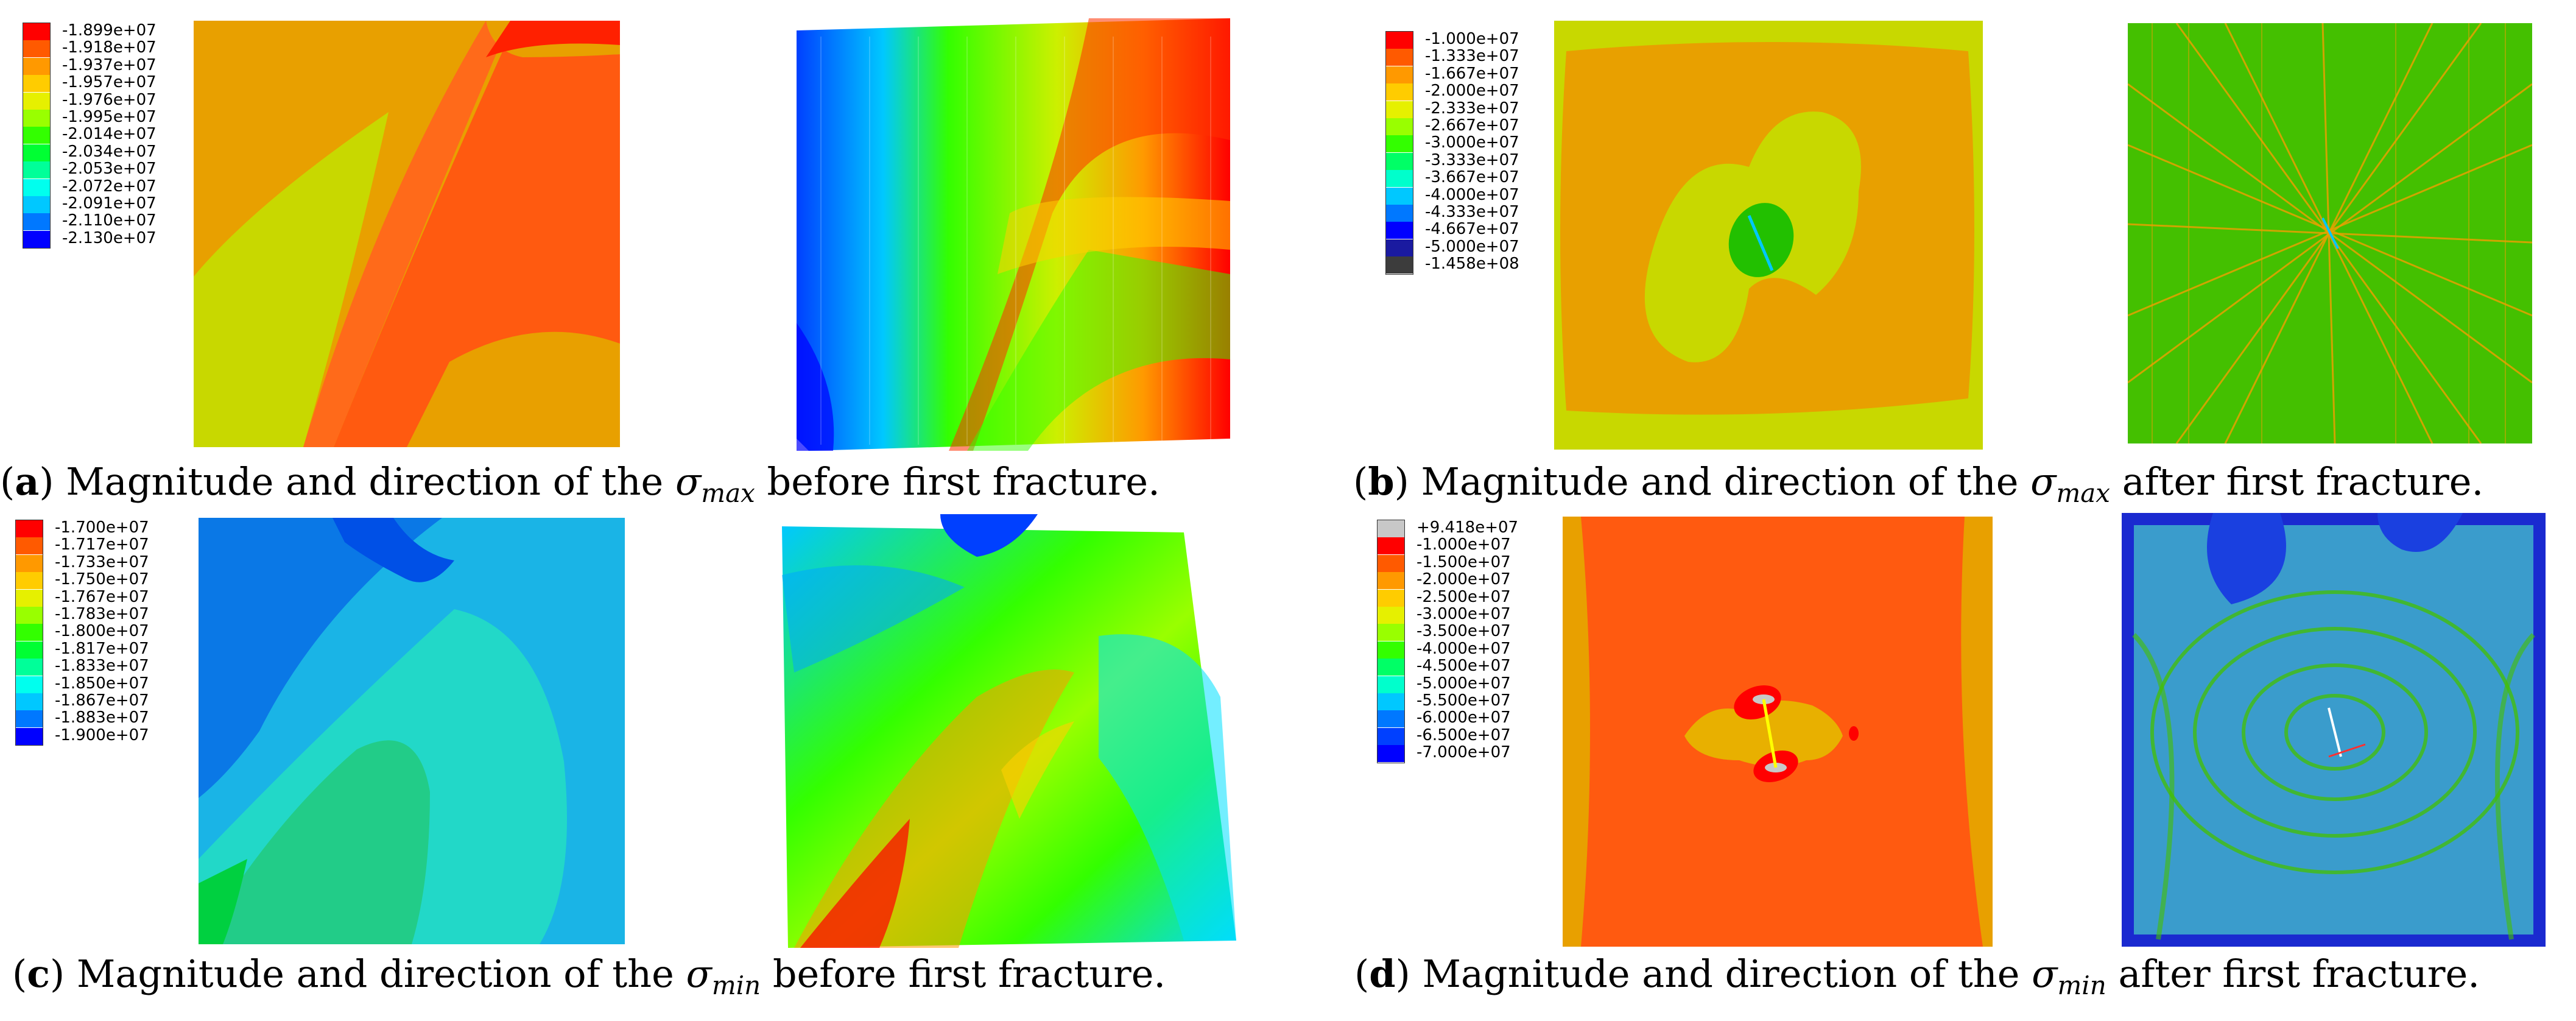 The image size is (2576, 1021). Describe the element at coordinates (102, 579) in the screenshot. I see `legend-value: -1.750e+07` at that location.